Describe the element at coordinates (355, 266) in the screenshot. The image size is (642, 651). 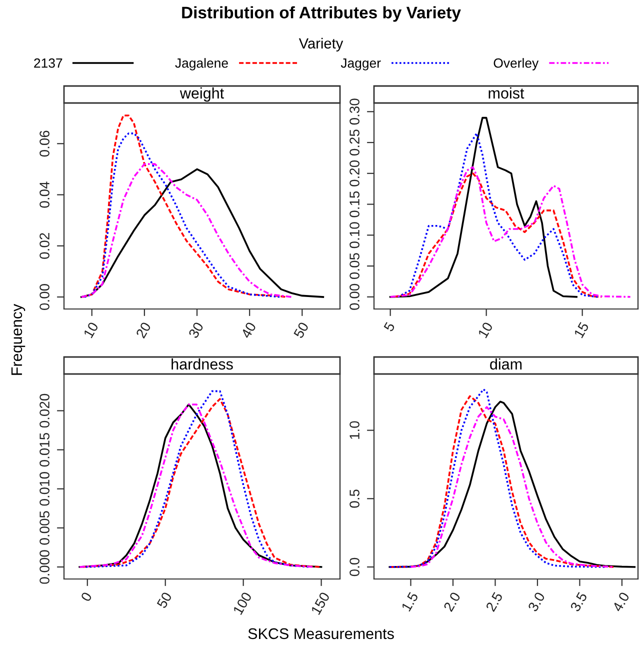
I see `y-tick-label: 0.05` at that location.